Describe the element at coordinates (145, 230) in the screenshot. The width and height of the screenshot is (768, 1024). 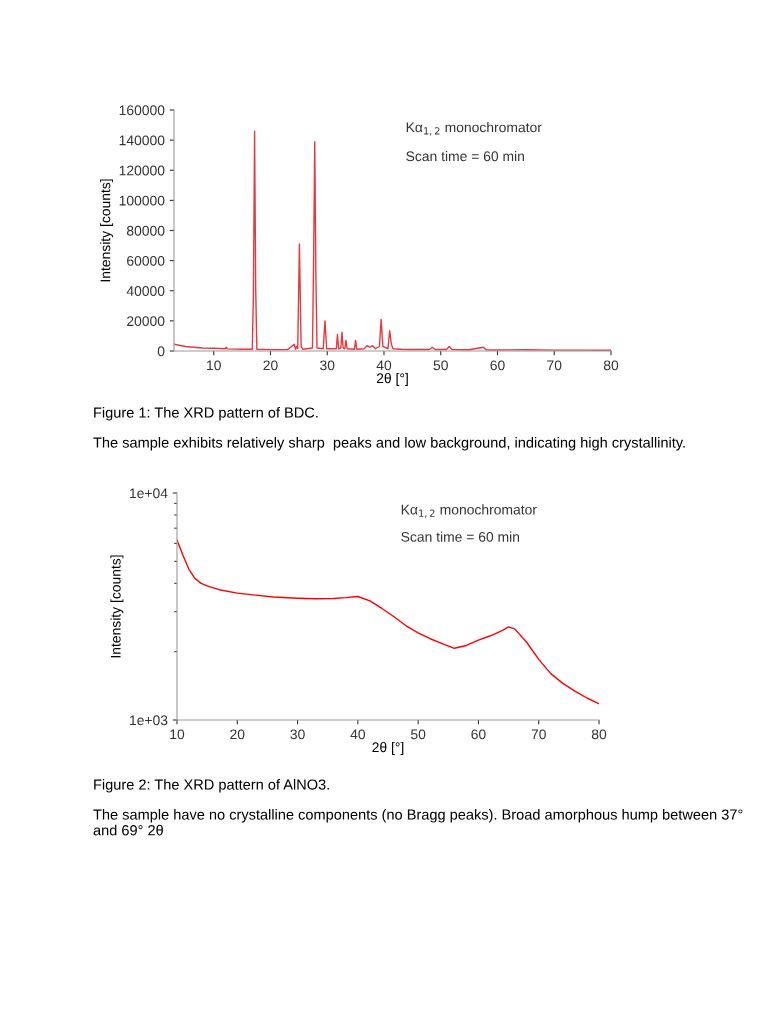
I see `y-tick-label: 80000` at that location.